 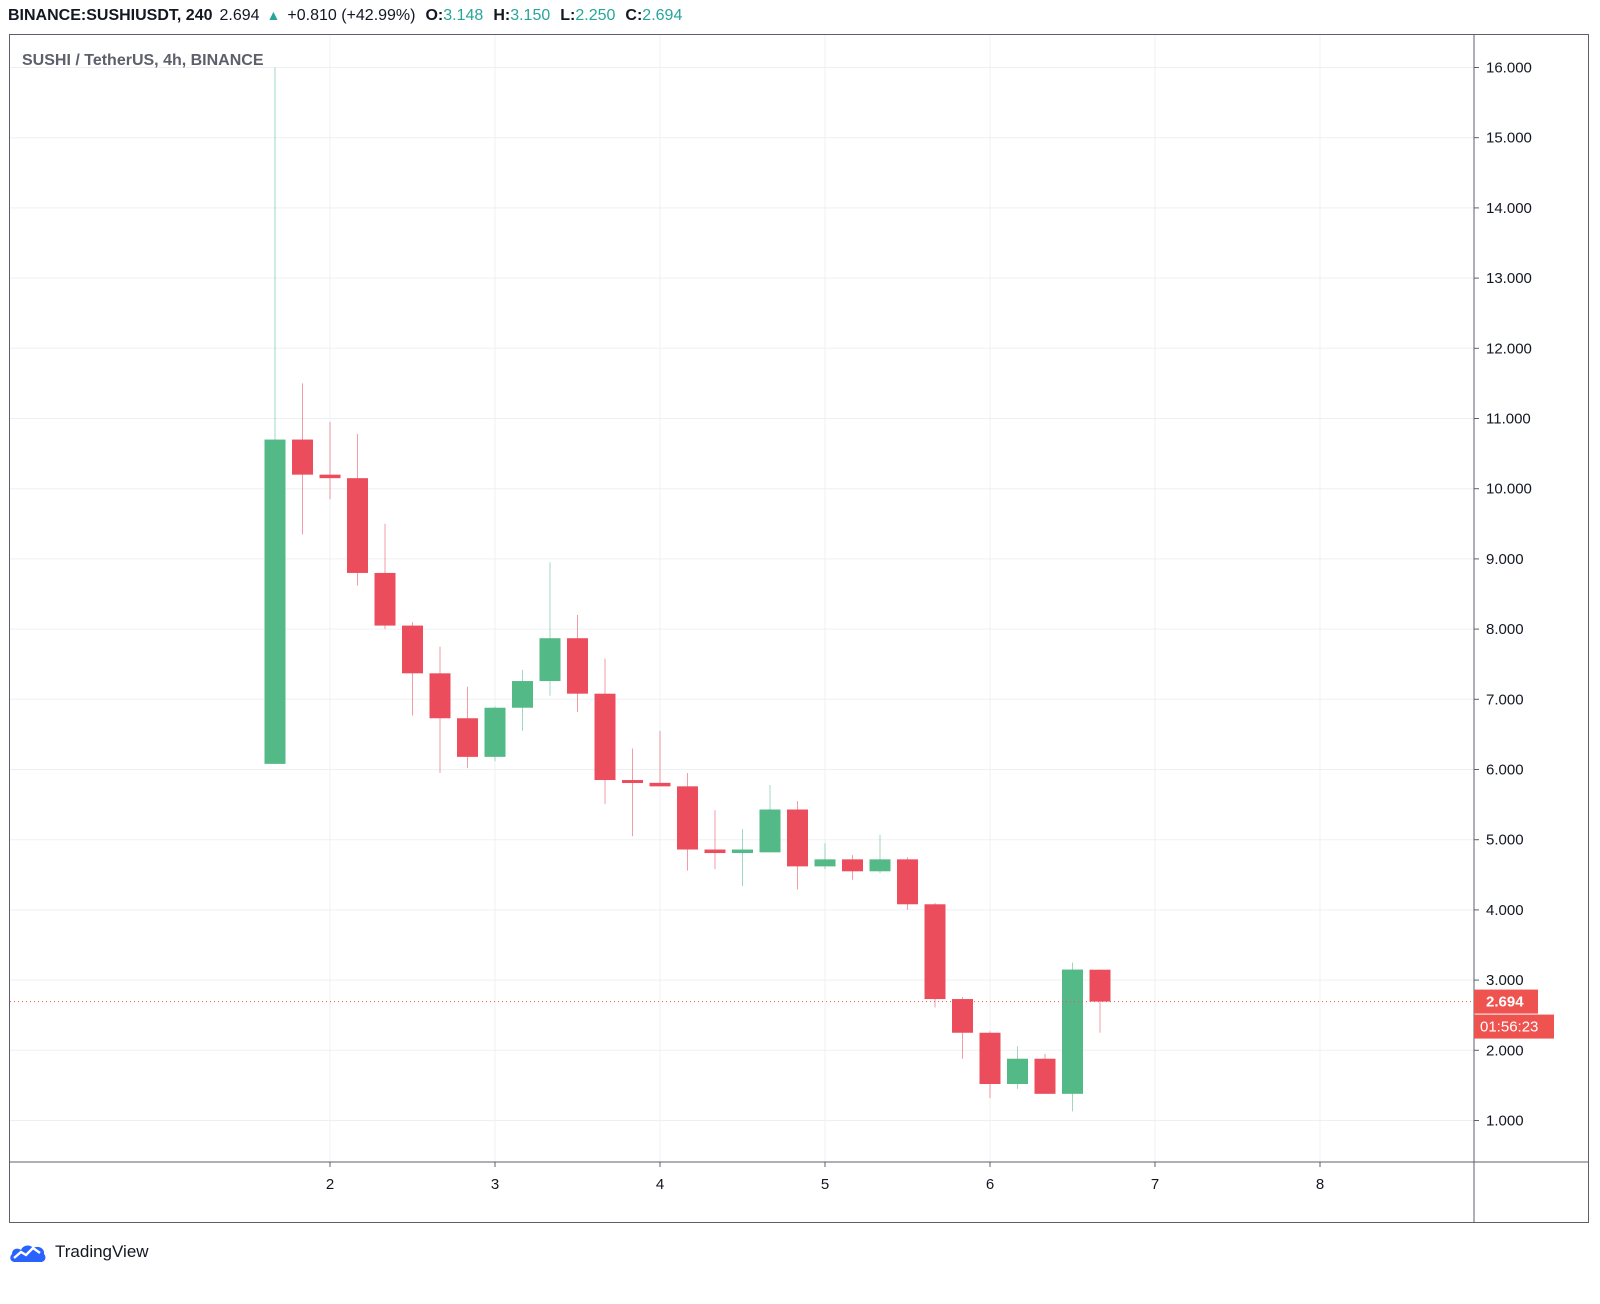 I want to click on price-tick-label: 7.000, so click(x=1505, y=699).